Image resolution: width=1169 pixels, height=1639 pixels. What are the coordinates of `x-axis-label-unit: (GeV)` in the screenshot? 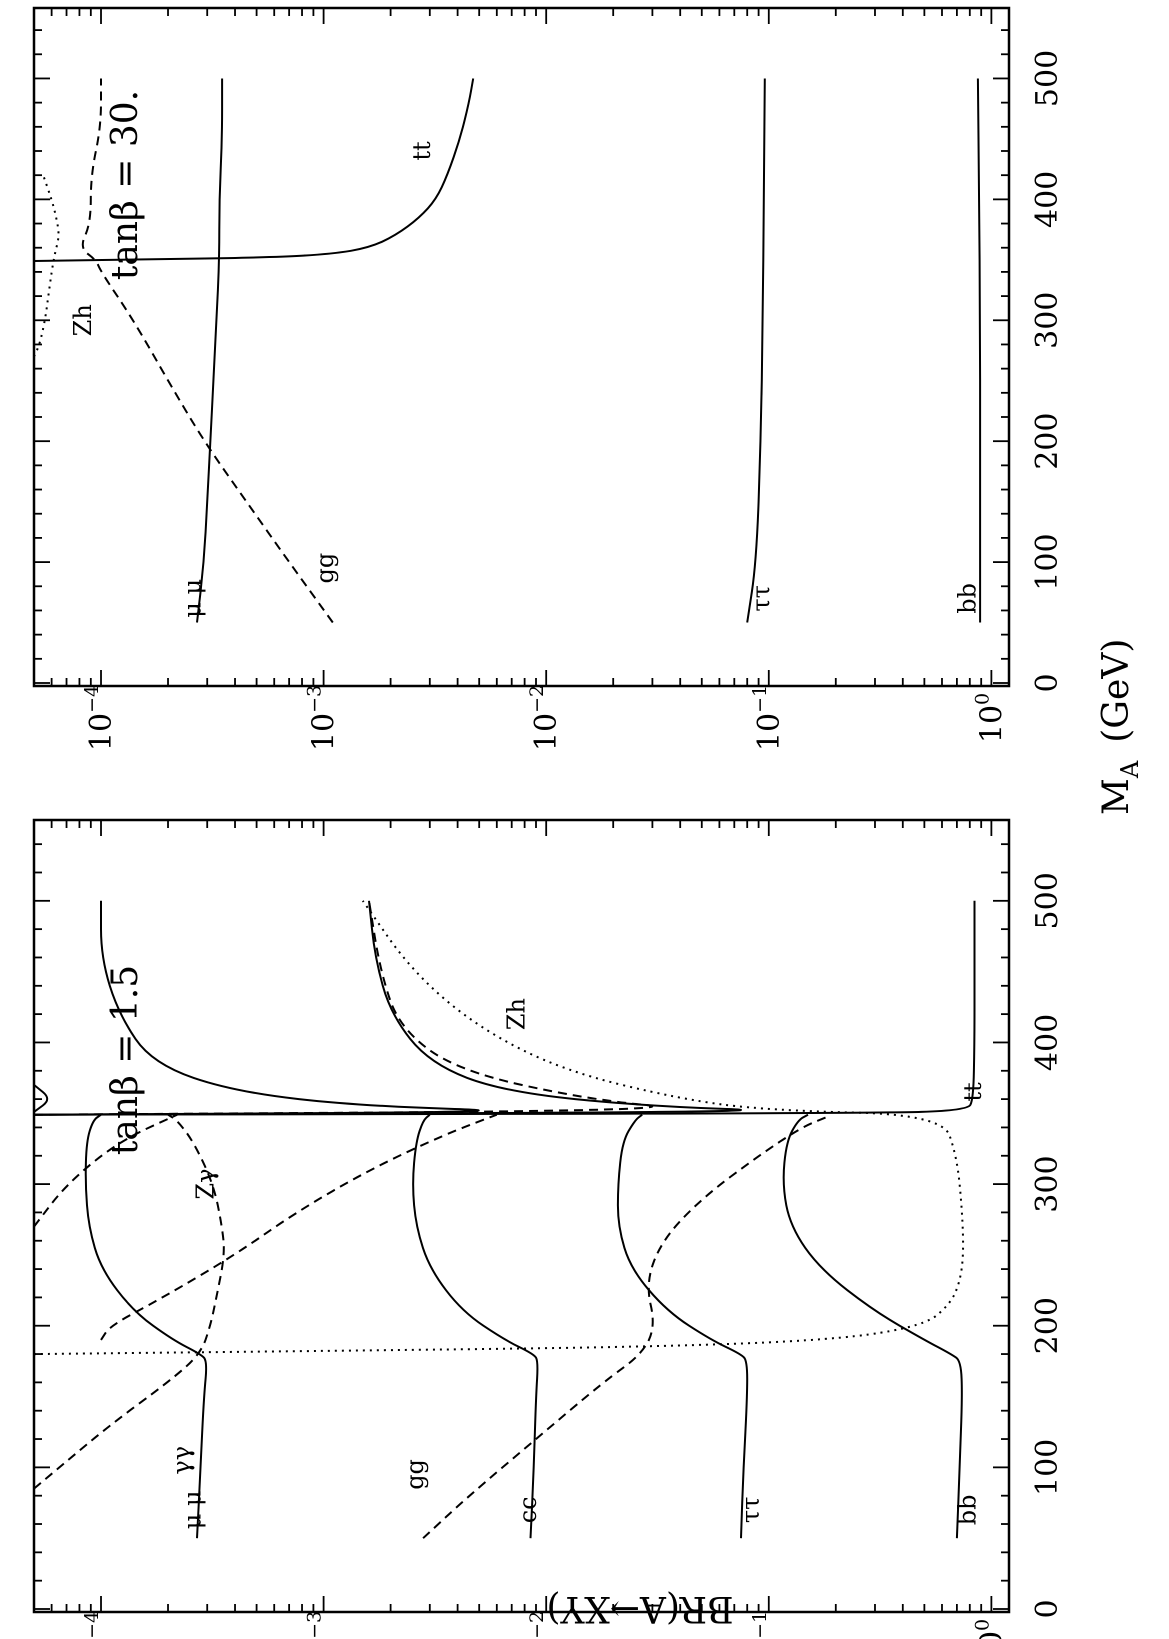 It's located at (1116, 691).